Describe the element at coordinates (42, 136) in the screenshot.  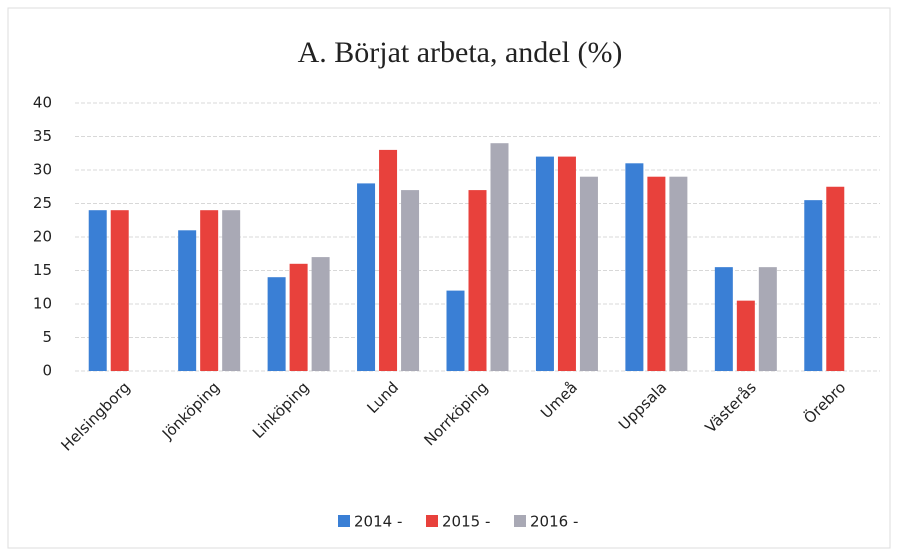
I see `y-tick-label: 35` at that location.